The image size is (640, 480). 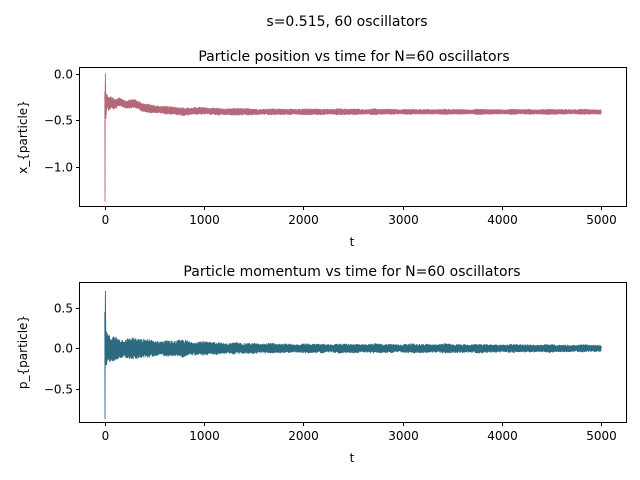 I want to click on position-x-tick-label: 4000, so click(x=502, y=220).